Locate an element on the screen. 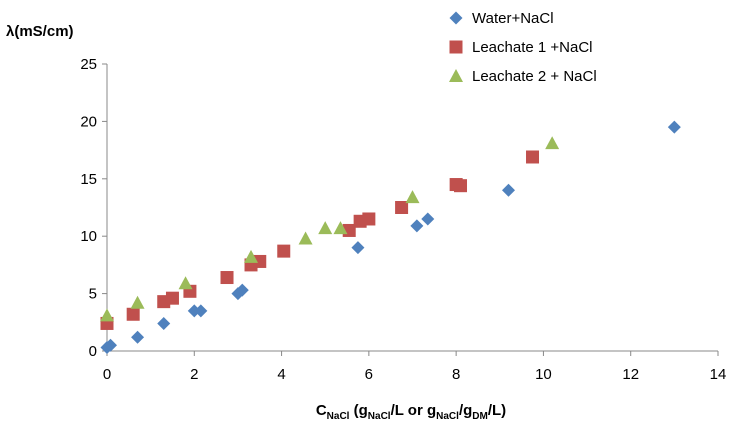 This screenshot has height=425, width=732. y-tick-label: 5 is located at coordinates (93, 294).